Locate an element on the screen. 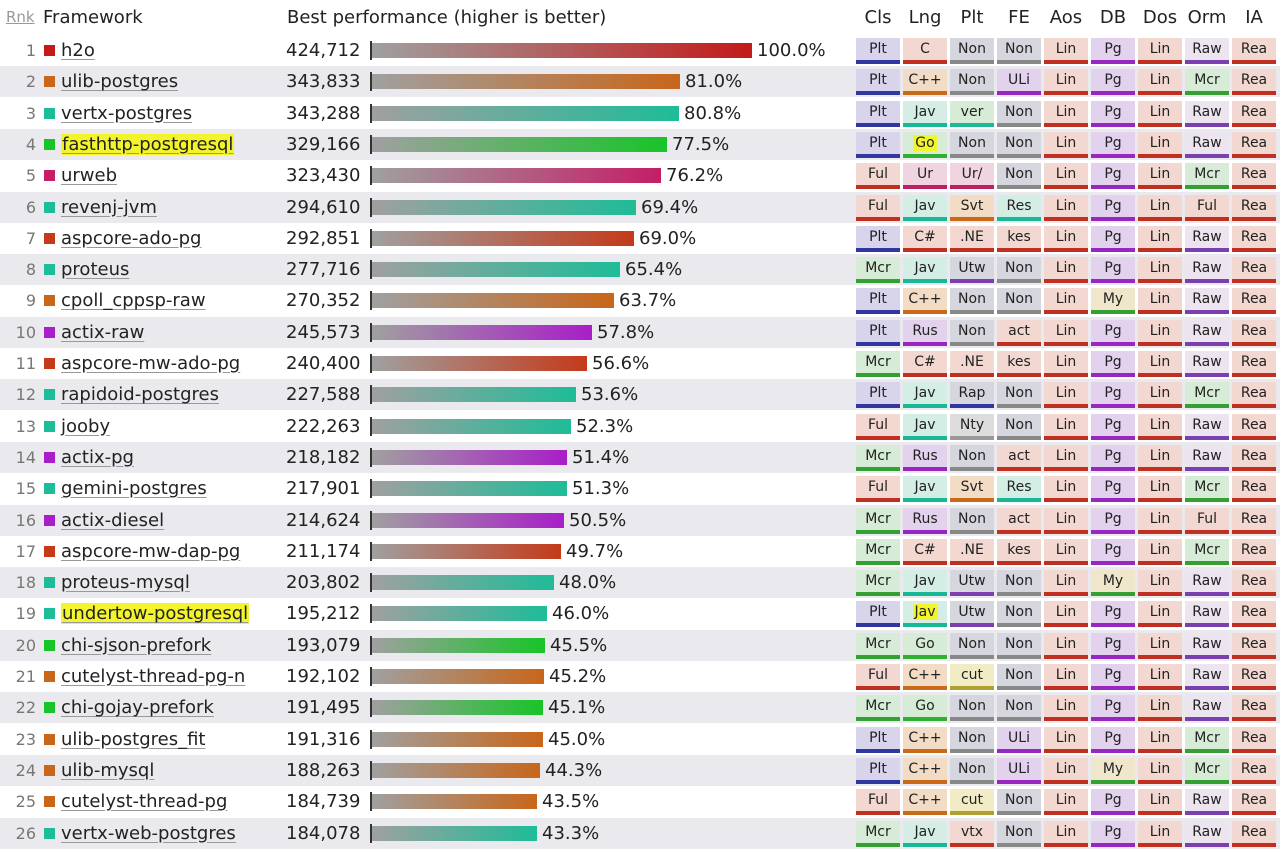  rank-number: 24 is located at coordinates (25, 770).